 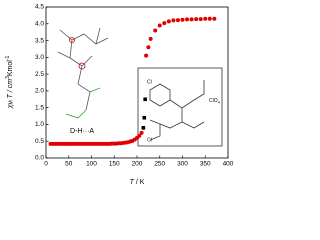 What do you see at coordinates (219, 102) in the screenshot?
I see `annotation: 4` at bounding box center [219, 102].